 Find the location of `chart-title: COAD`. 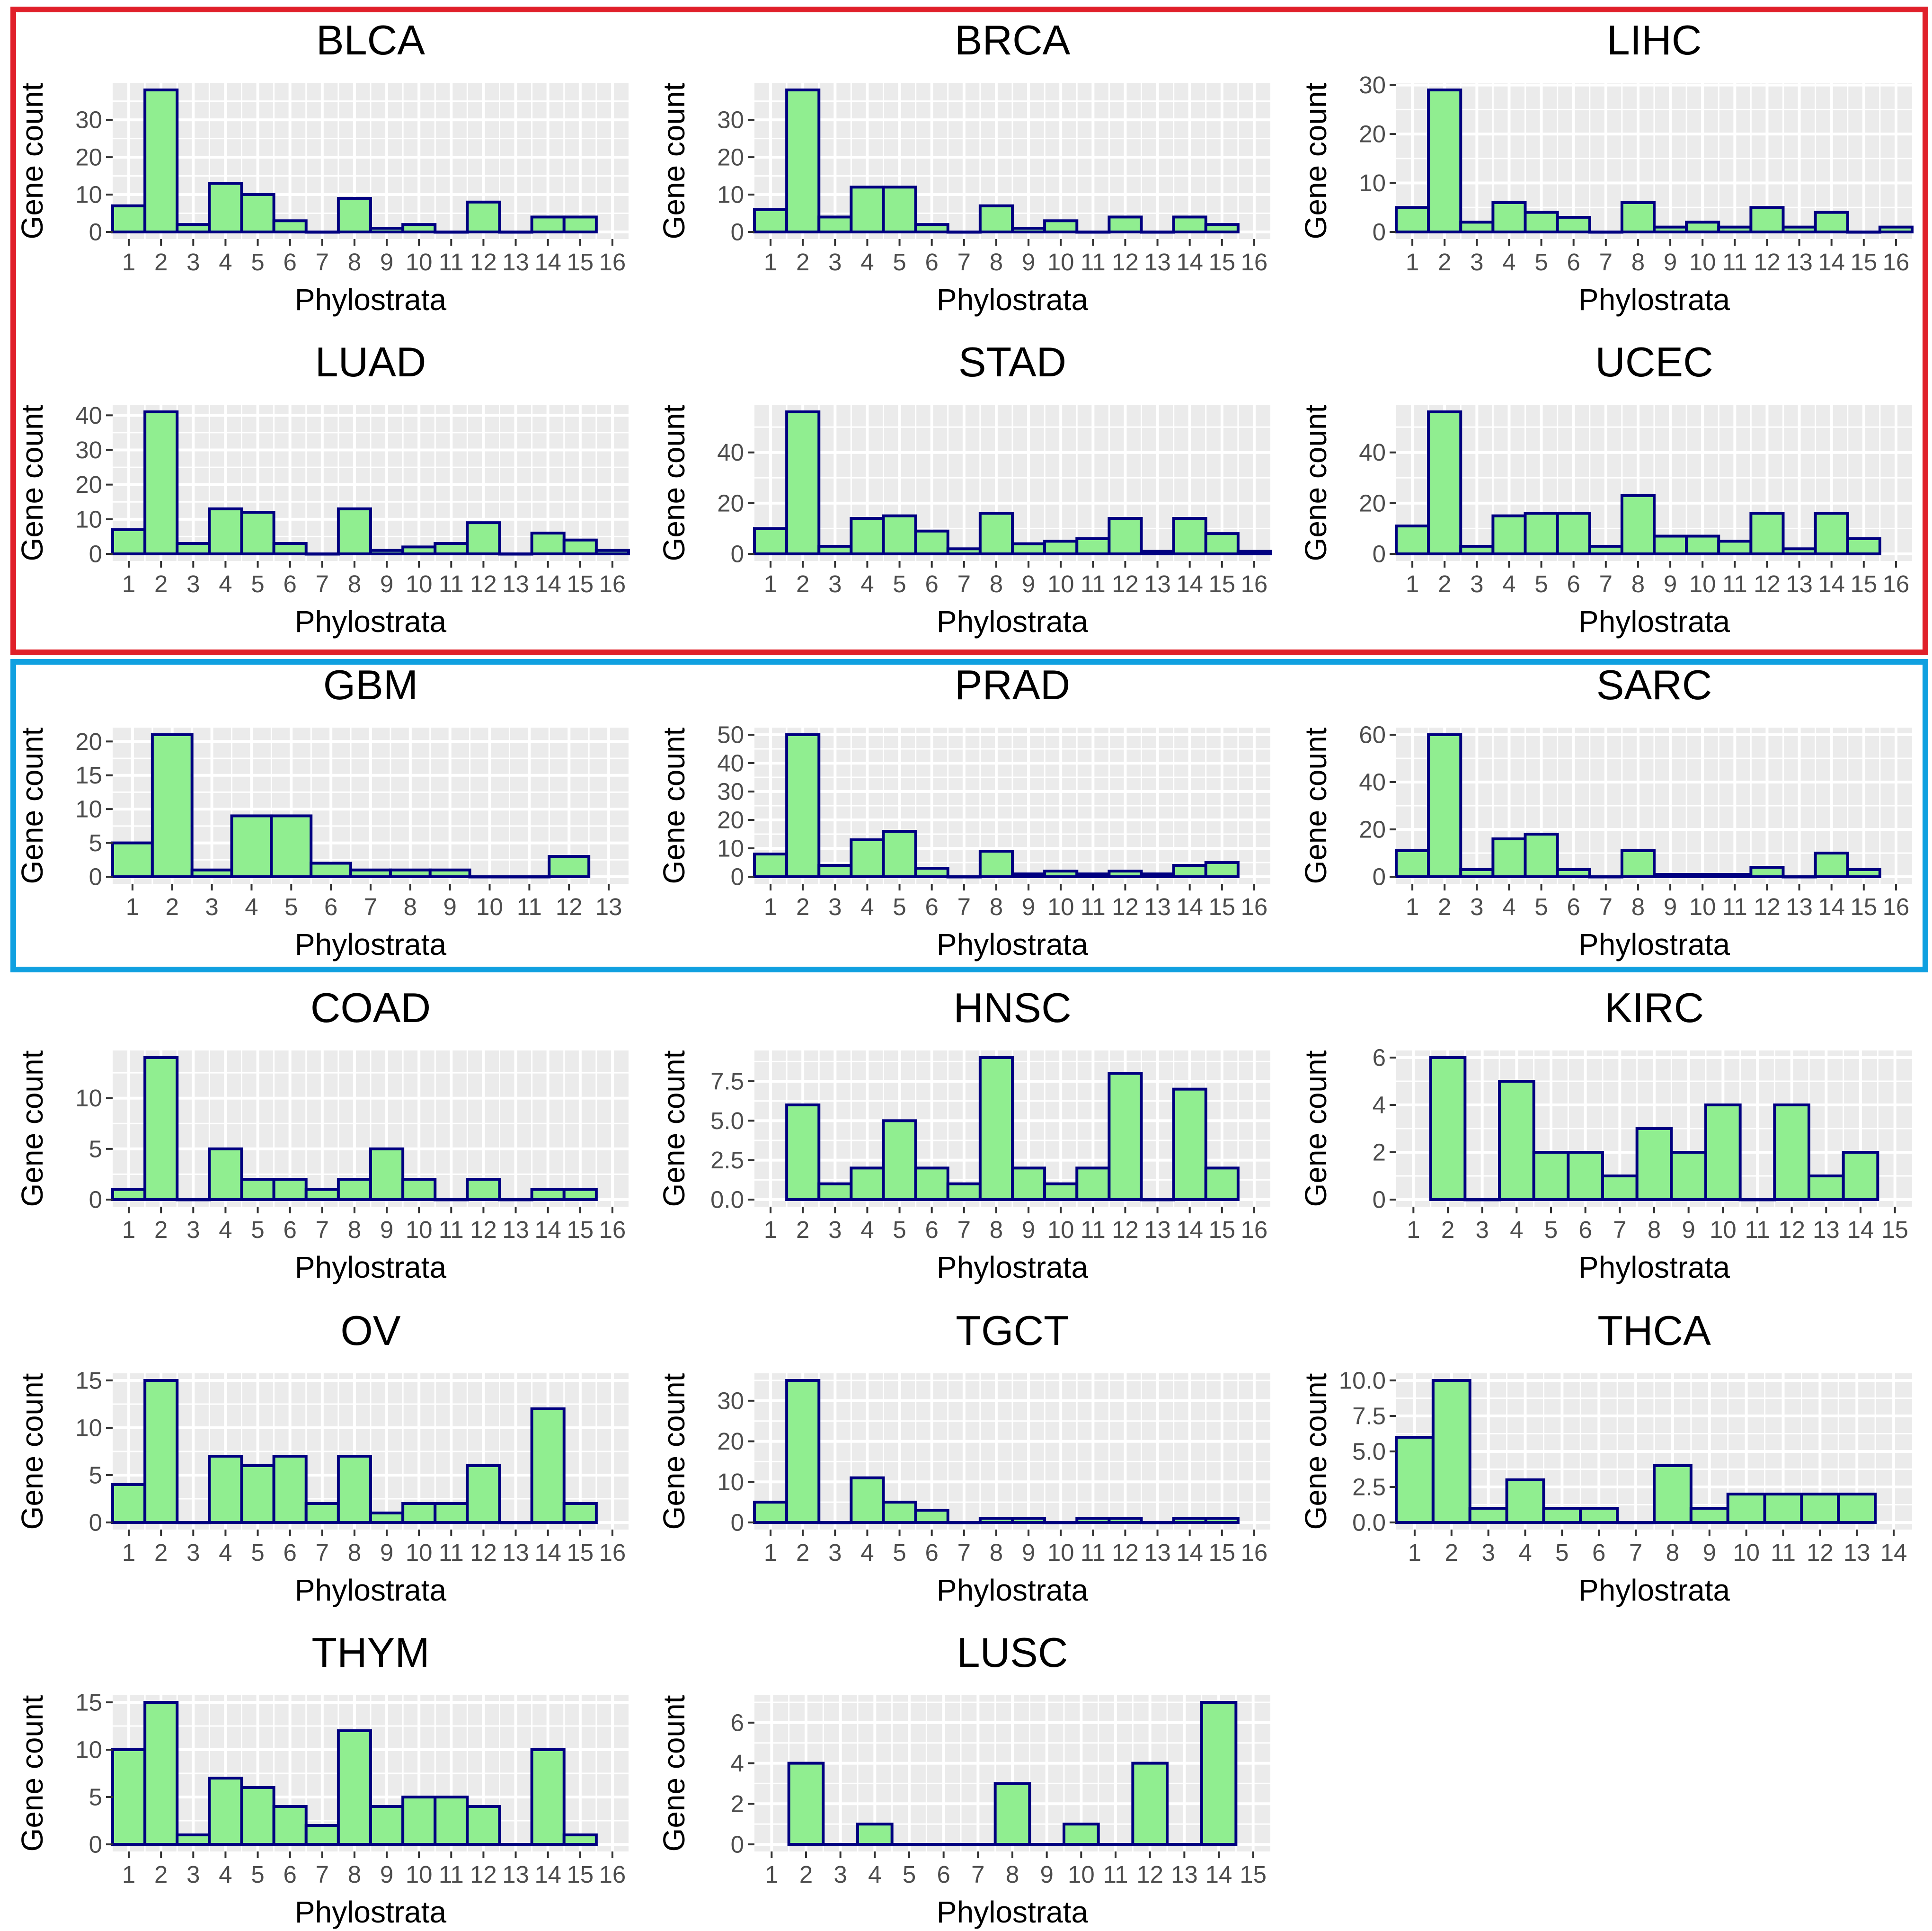

chart-title: COAD is located at coordinates (370, 1007).